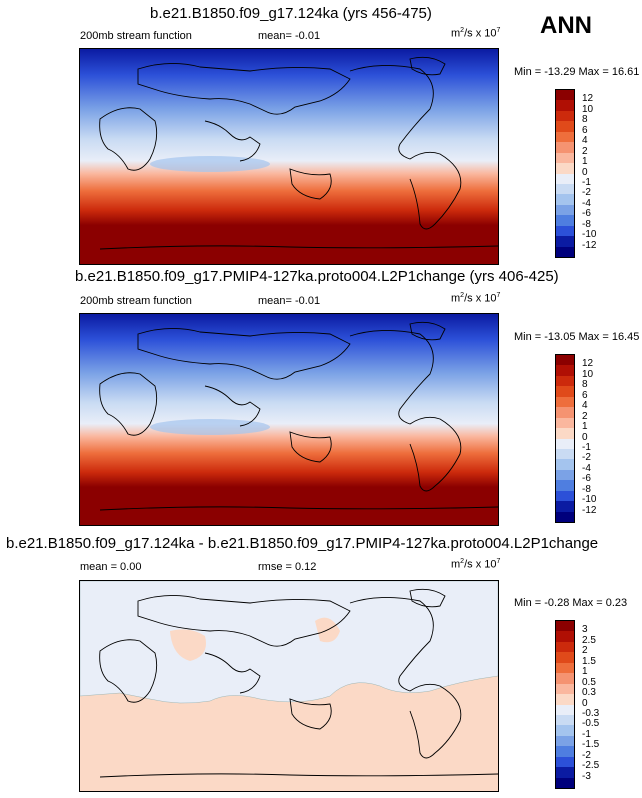 This screenshot has width=642, height=798. Describe the element at coordinates (589, 510) in the screenshot. I see `colorbar-tick-label: -12` at that location.